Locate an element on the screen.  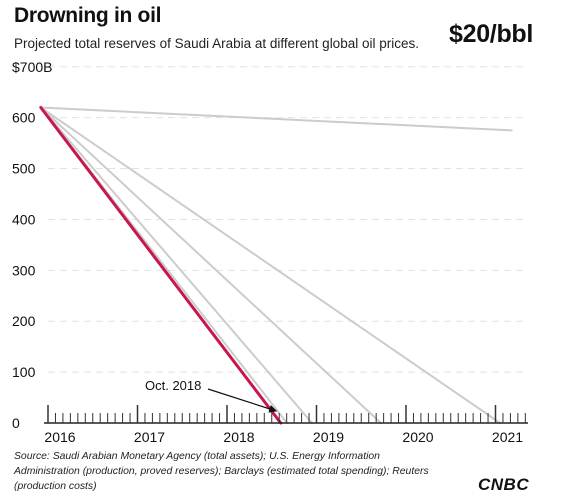
chart-title: Drowning in oil is located at coordinates (88, 15).